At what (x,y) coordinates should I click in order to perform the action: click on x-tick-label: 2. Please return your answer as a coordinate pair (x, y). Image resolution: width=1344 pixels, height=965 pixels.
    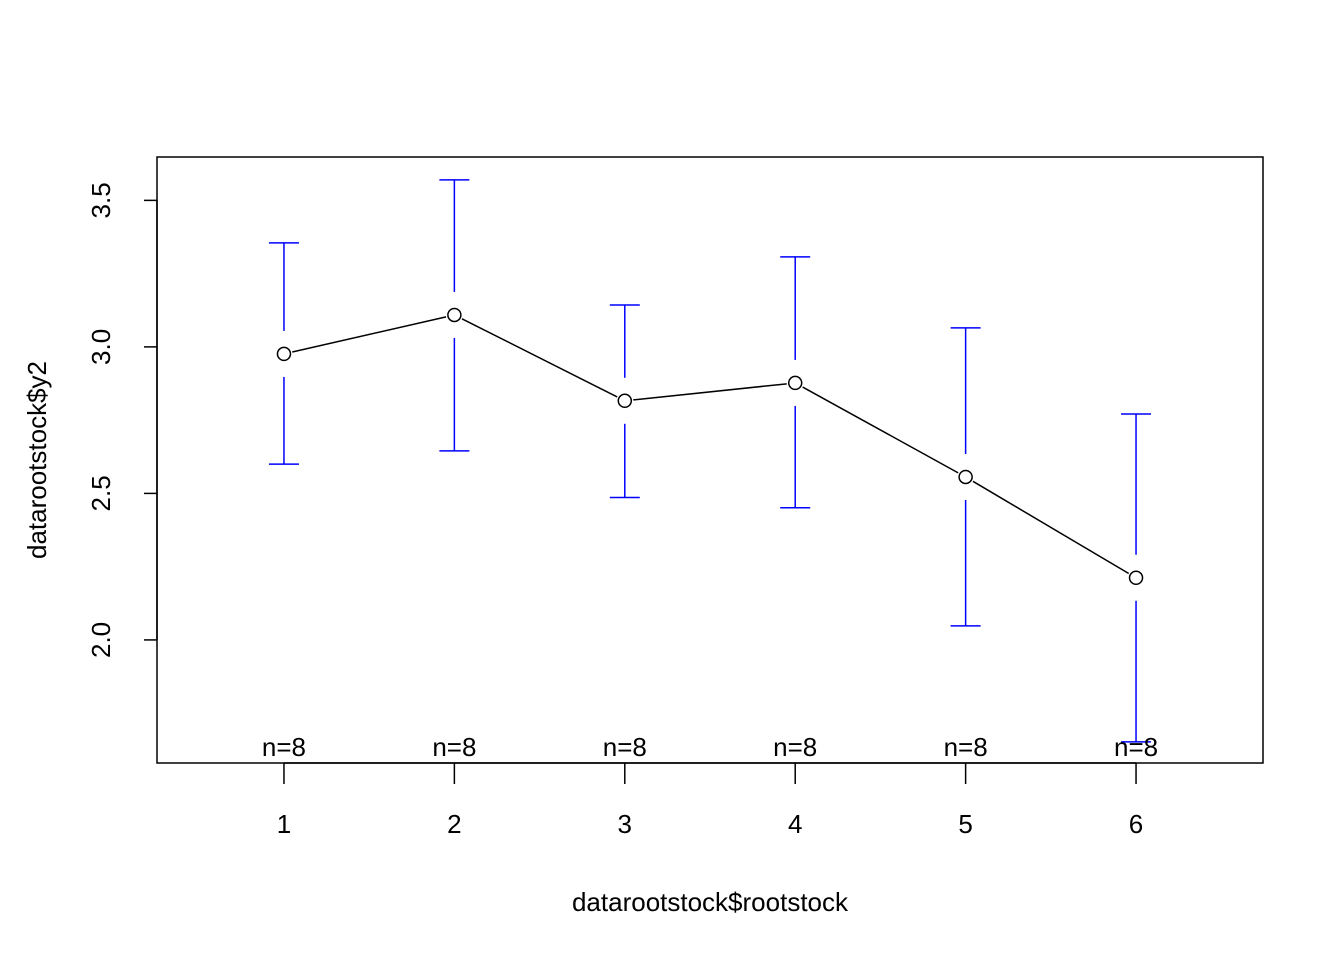
    Looking at the image, I should click on (454, 824).